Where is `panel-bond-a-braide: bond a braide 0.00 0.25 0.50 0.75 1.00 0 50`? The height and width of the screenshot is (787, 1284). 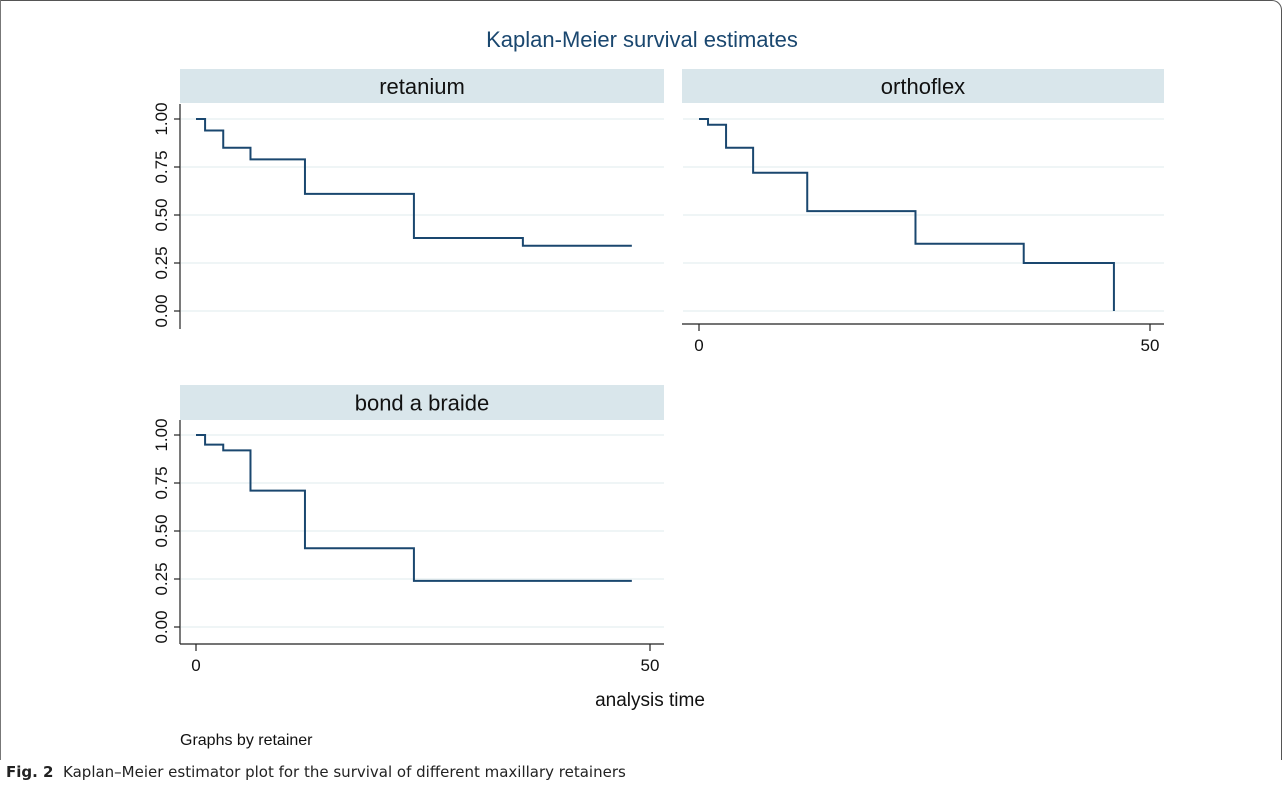 panel-bond-a-braide: bond a braide 0.00 0.25 0.50 0.75 1.00 0 50 is located at coordinates (408, 530).